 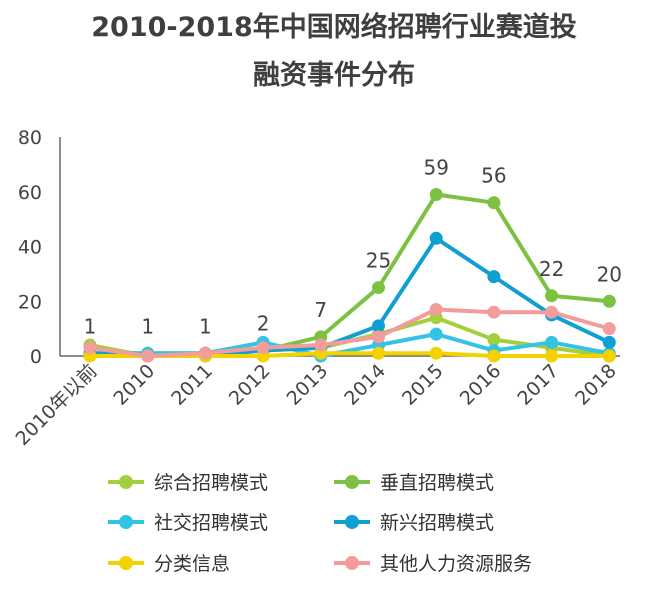 I want to click on y-tick-label: 20, so click(x=30, y=302).